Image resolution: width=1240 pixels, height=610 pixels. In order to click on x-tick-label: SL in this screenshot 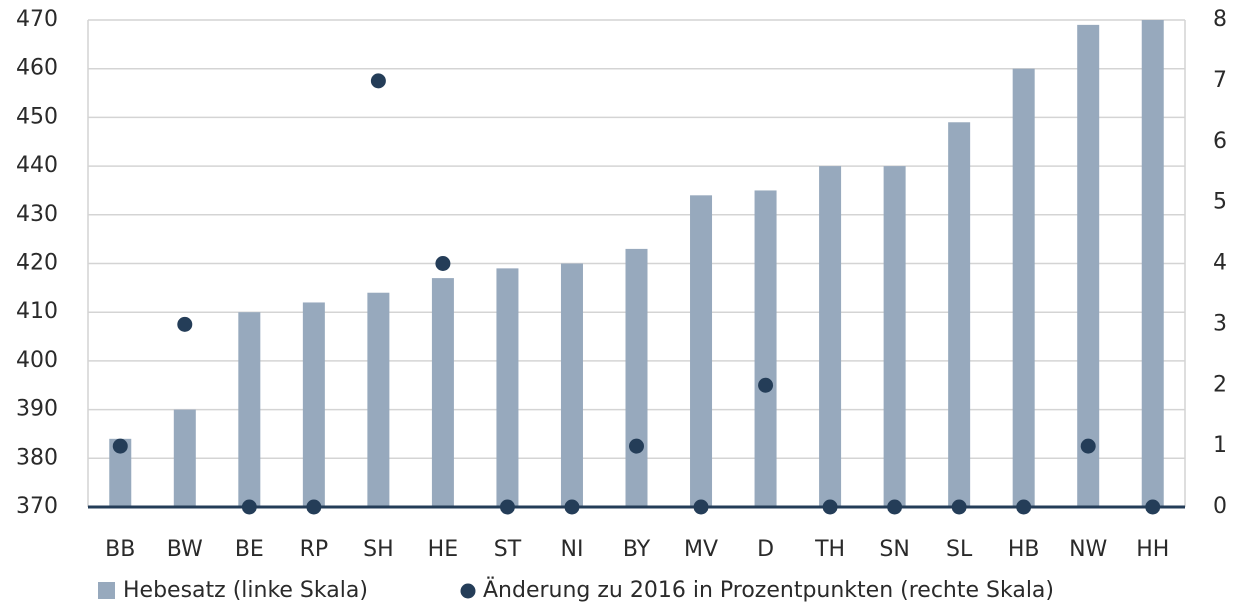, I will do `click(959, 549)`.